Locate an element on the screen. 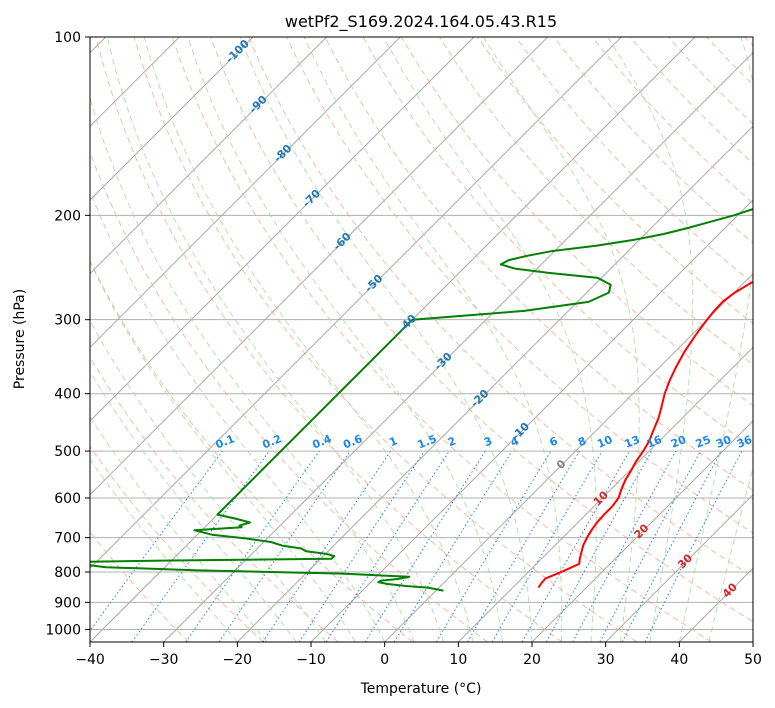 This screenshot has width=775, height=708. x-tick-label: −30 is located at coordinates (164, 660).